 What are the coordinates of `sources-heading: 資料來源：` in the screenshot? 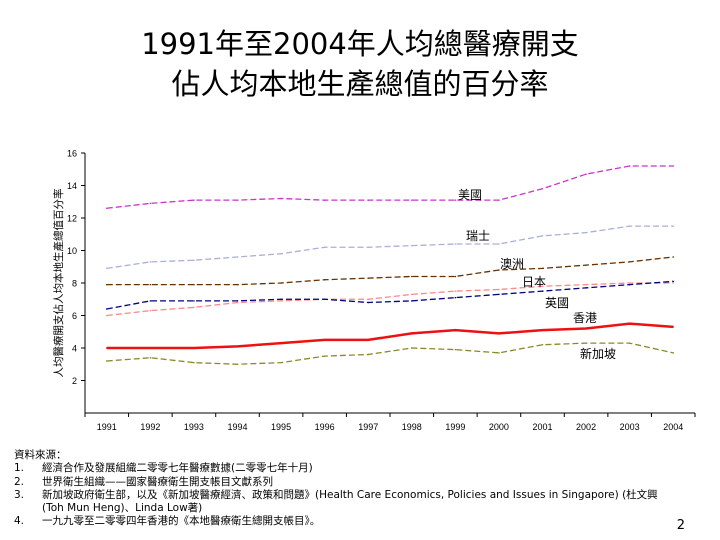 It's located at (40, 455).